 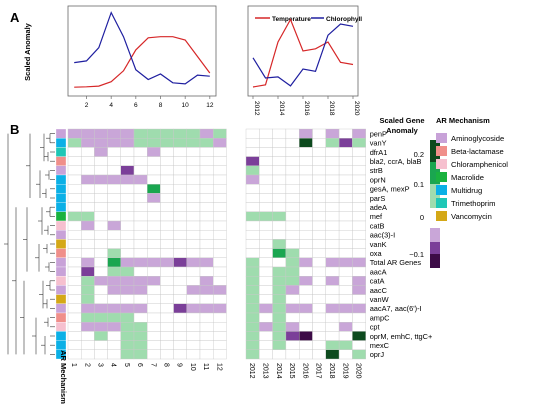 I want to click on color-scale-tick: −0.1, so click(x=416, y=254).